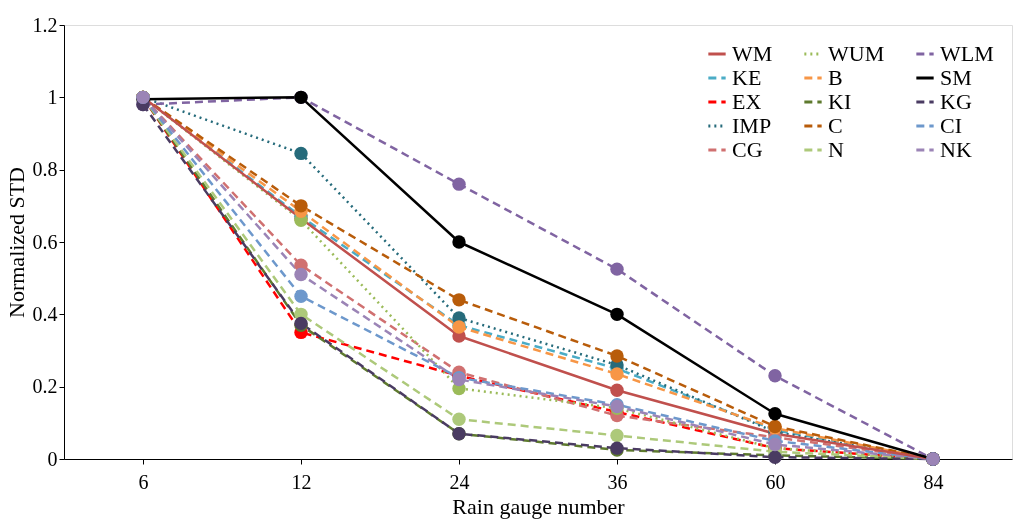  I want to click on x-axis-title: Rain gauge number, so click(539, 506).